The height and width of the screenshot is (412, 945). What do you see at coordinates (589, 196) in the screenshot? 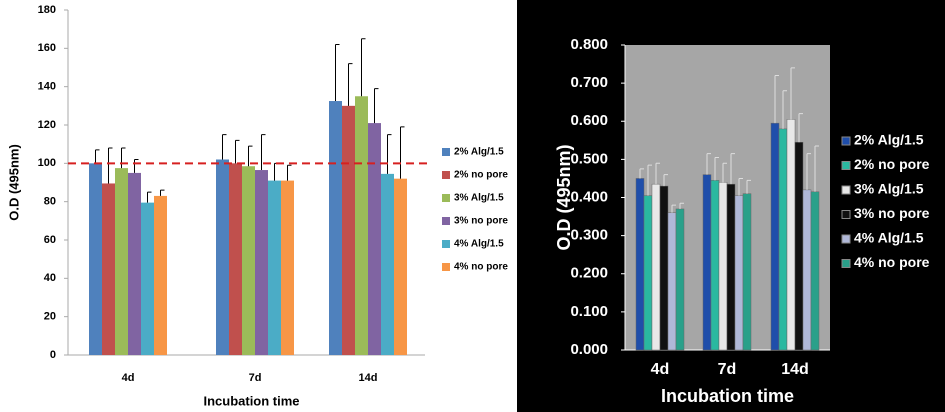
I see `y-tick-label: 0.400` at bounding box center [589, 196].